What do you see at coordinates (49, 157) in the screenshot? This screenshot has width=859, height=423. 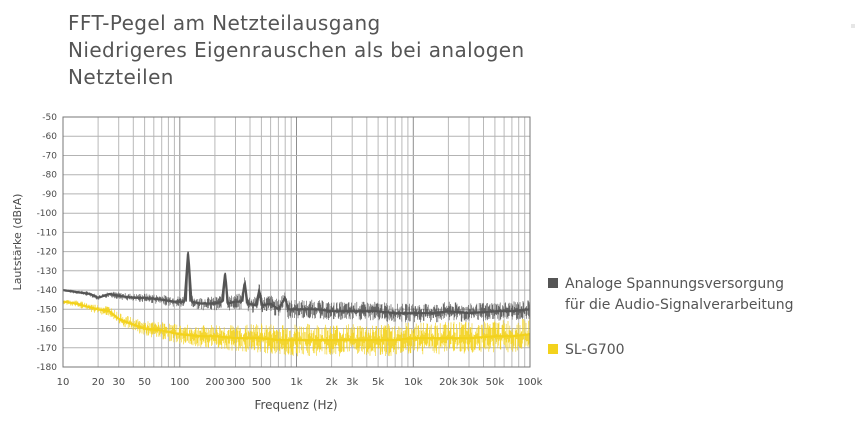 I see `y-tick-label: -70` at bounding box center [49, 157].